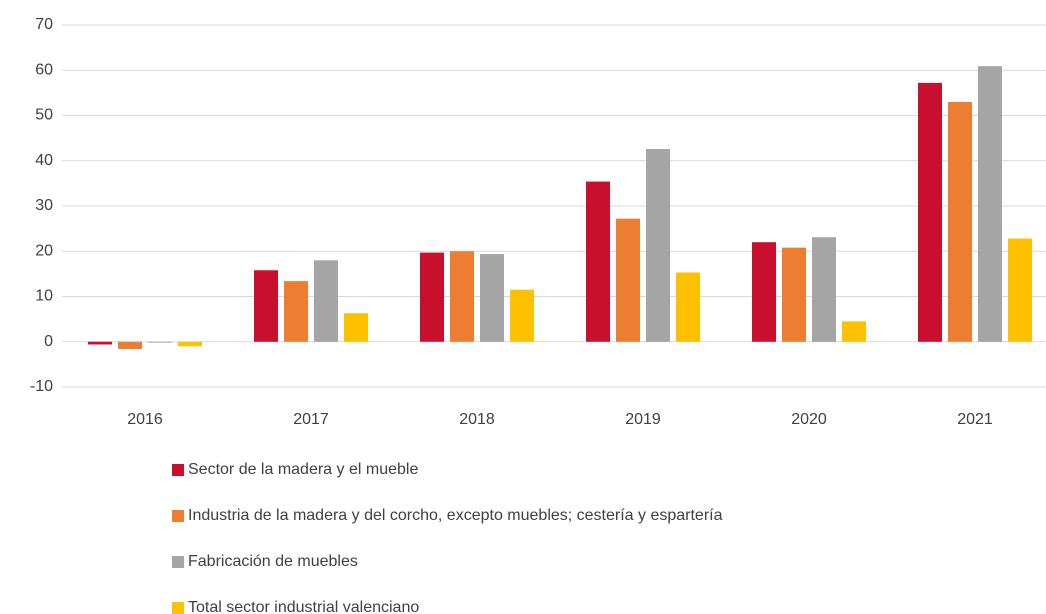  Describe the element at coordinates (643, 419) in the screenshot. I see `x-tick-label: 2019` at that location.